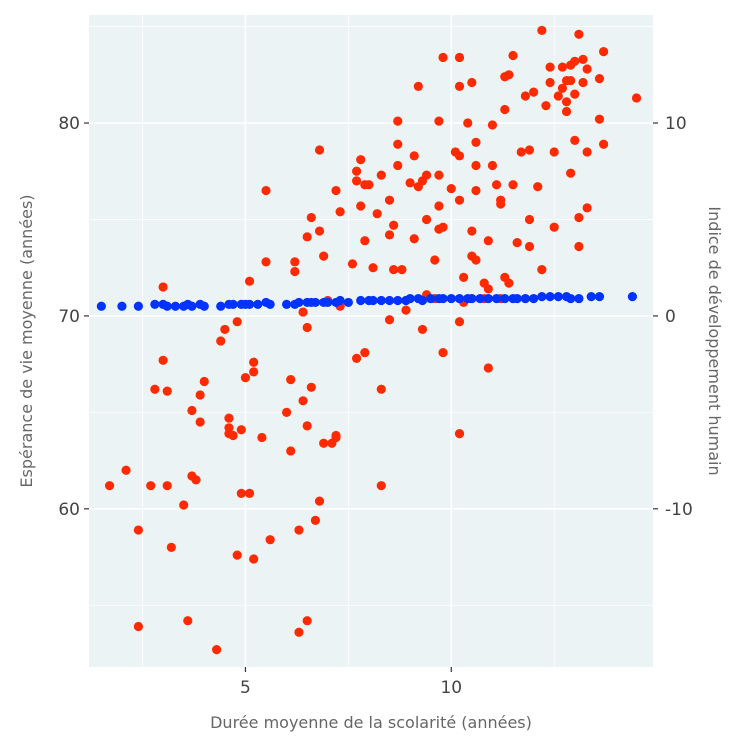 This screenshot has height=750, width=750. Describe the element at coordinates (367, 301) in the screenshot. I see `hdi-points` at that location.